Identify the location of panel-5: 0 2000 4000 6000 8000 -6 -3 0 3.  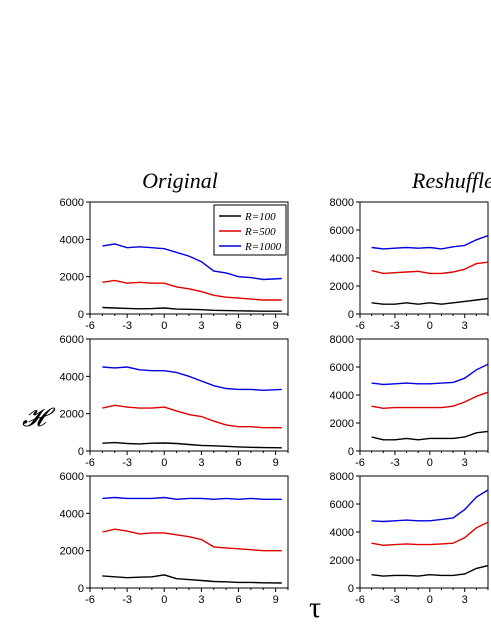
(409, 401).